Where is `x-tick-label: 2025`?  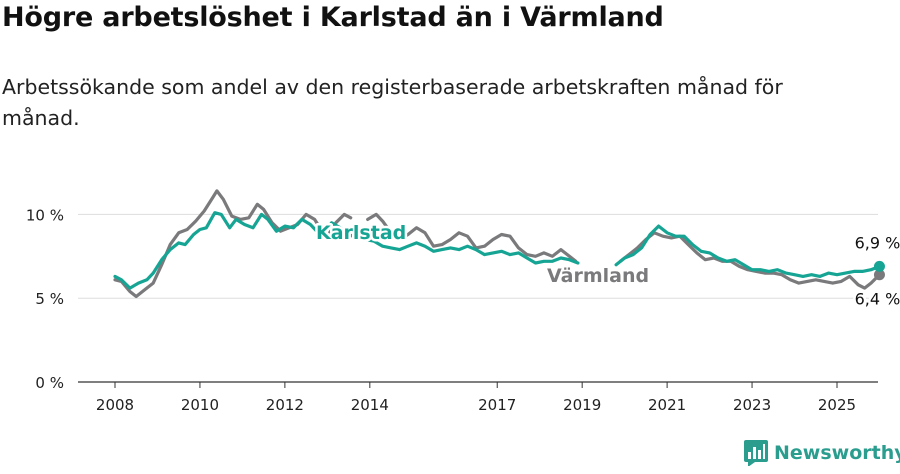
x-tick-label: 2025 is located at coordinates (837, 405).